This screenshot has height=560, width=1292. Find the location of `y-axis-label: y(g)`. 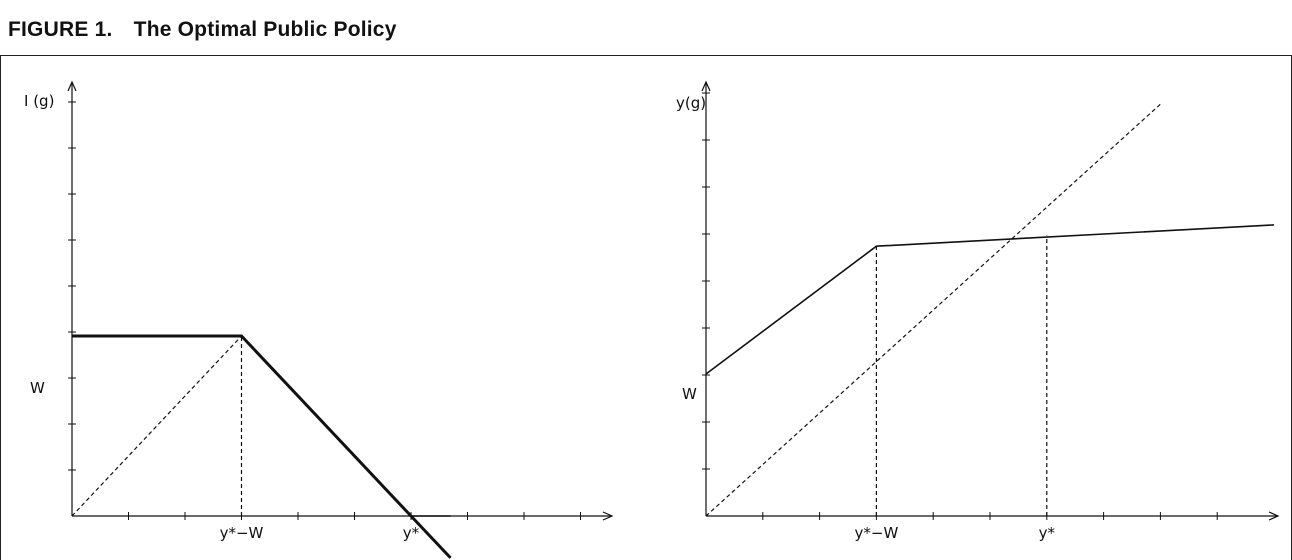

y-axis-label: y(g) is located at coordinates (691, 103).